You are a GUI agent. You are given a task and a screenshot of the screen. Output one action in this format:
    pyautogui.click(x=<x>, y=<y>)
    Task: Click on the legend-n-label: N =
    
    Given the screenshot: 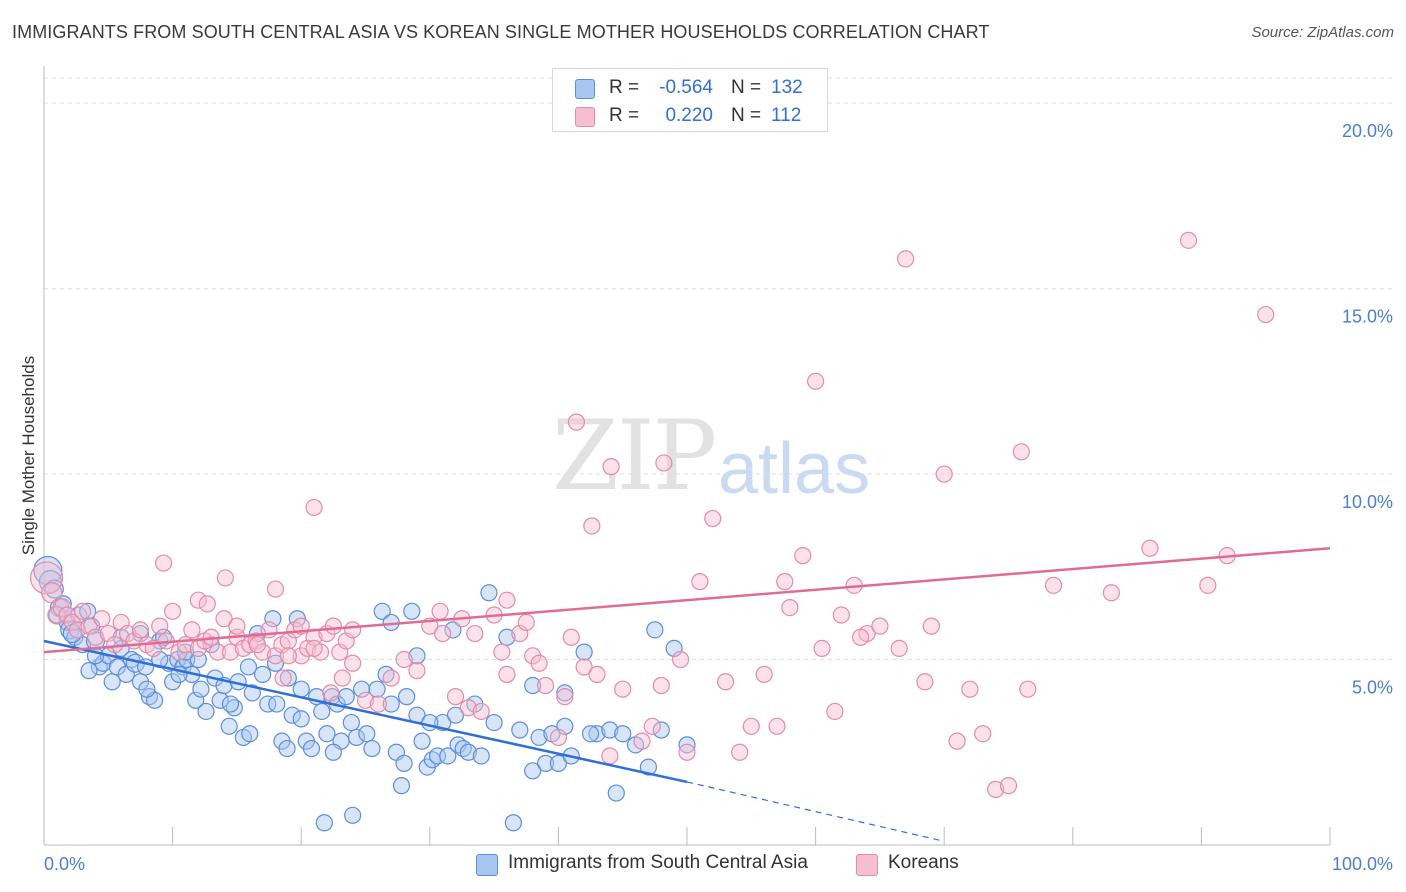 What is the action you would take?
    pyautogui.click(x=746, y=115)
    